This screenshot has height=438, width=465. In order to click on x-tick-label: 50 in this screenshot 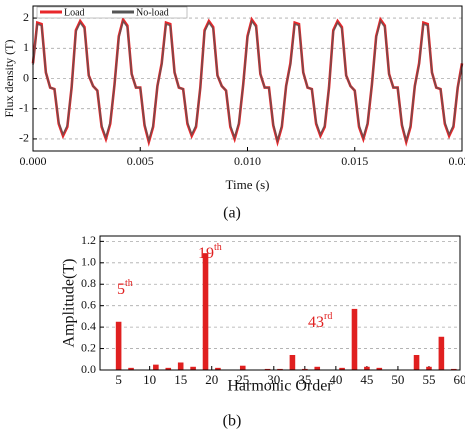, I will do `click(397, 379)`.